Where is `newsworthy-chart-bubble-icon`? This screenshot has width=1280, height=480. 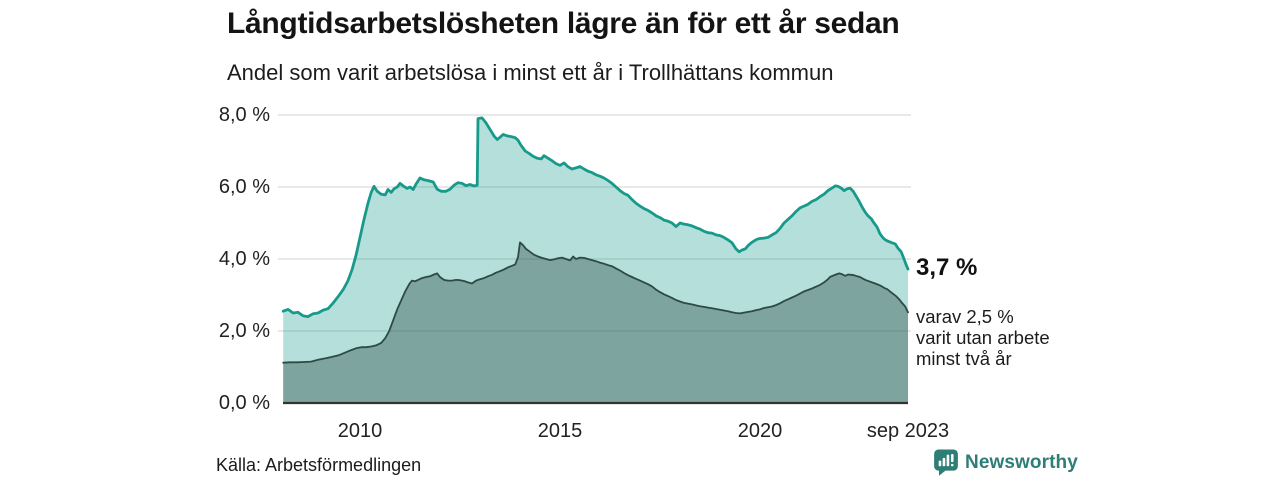 newsworthy-chart-bubble-icon is located at coordinates (946, 462).